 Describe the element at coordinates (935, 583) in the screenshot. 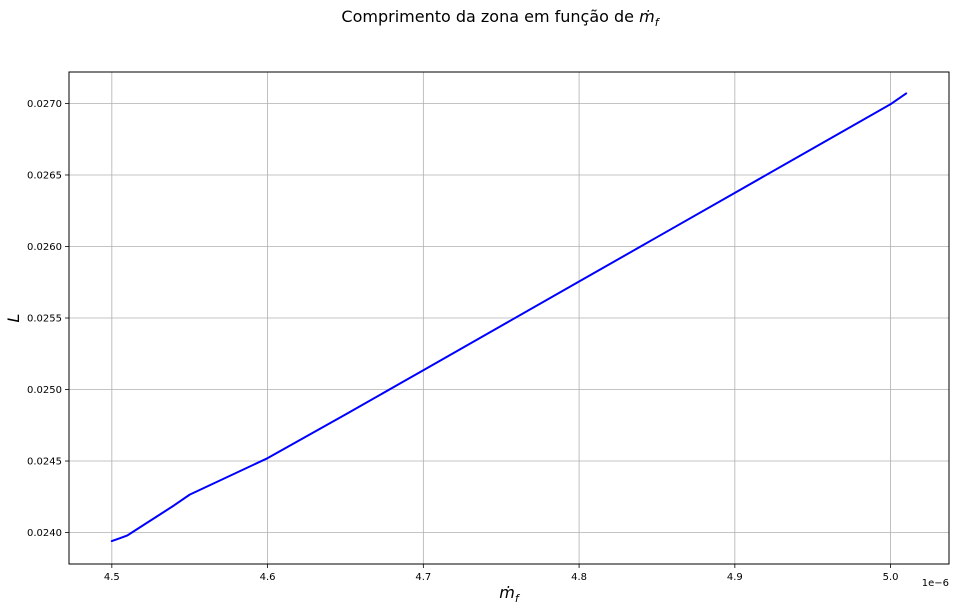

I see `x-offset-text: 1e−6` at that location.